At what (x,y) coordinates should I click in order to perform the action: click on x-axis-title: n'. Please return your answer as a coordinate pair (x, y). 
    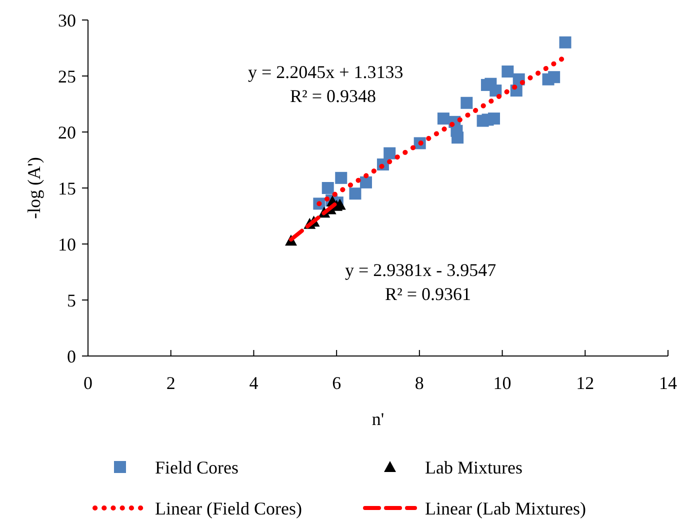
    Looking at the image, I should click on (378, 419).